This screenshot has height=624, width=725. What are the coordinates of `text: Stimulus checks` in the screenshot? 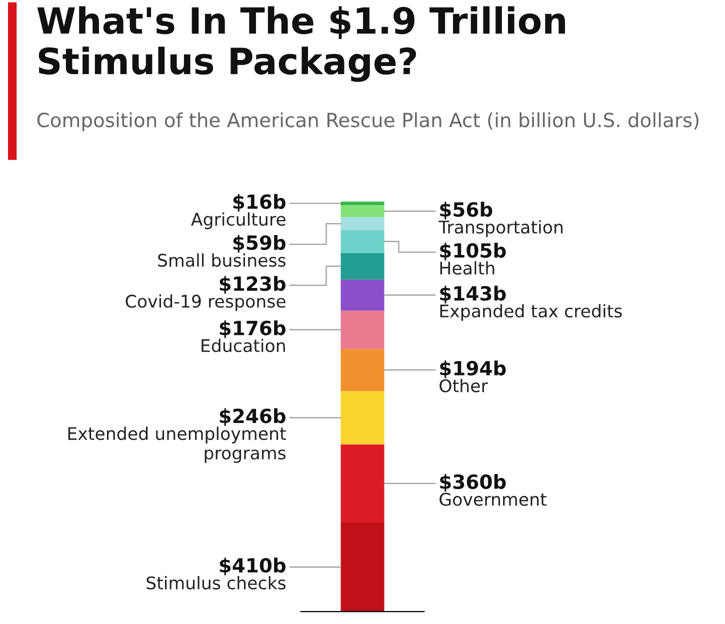 It's located at (216, 583).